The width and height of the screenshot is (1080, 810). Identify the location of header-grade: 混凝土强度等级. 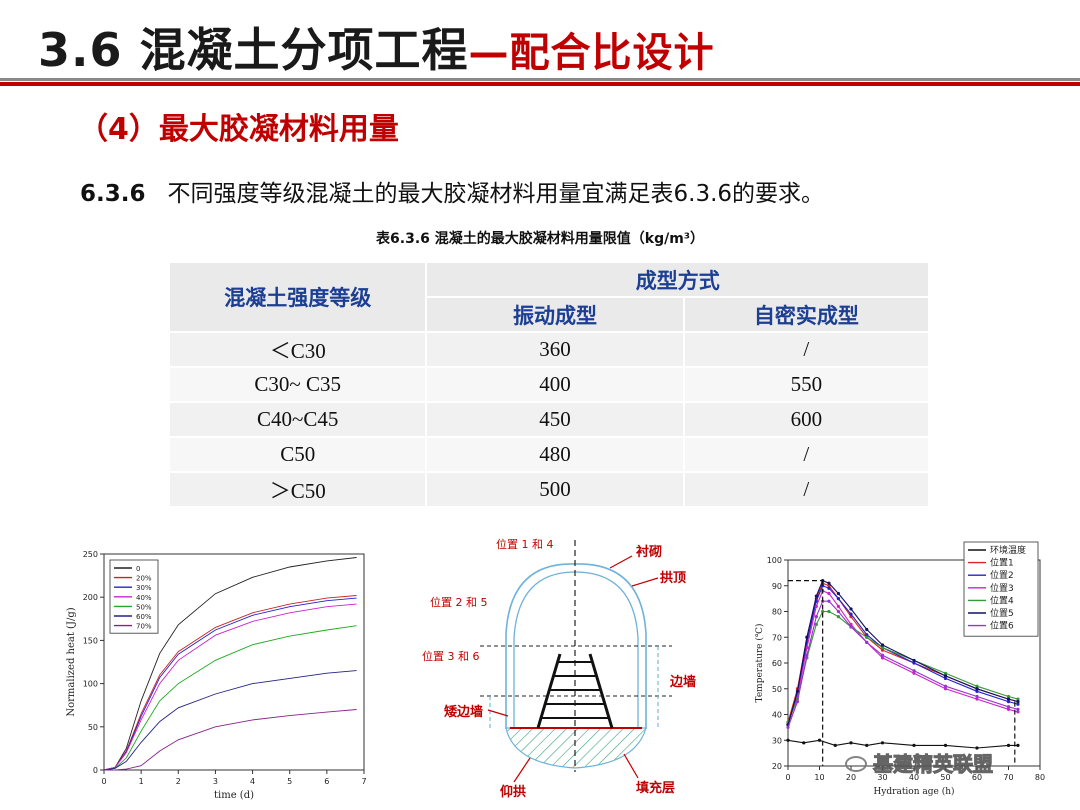
(297, 297).